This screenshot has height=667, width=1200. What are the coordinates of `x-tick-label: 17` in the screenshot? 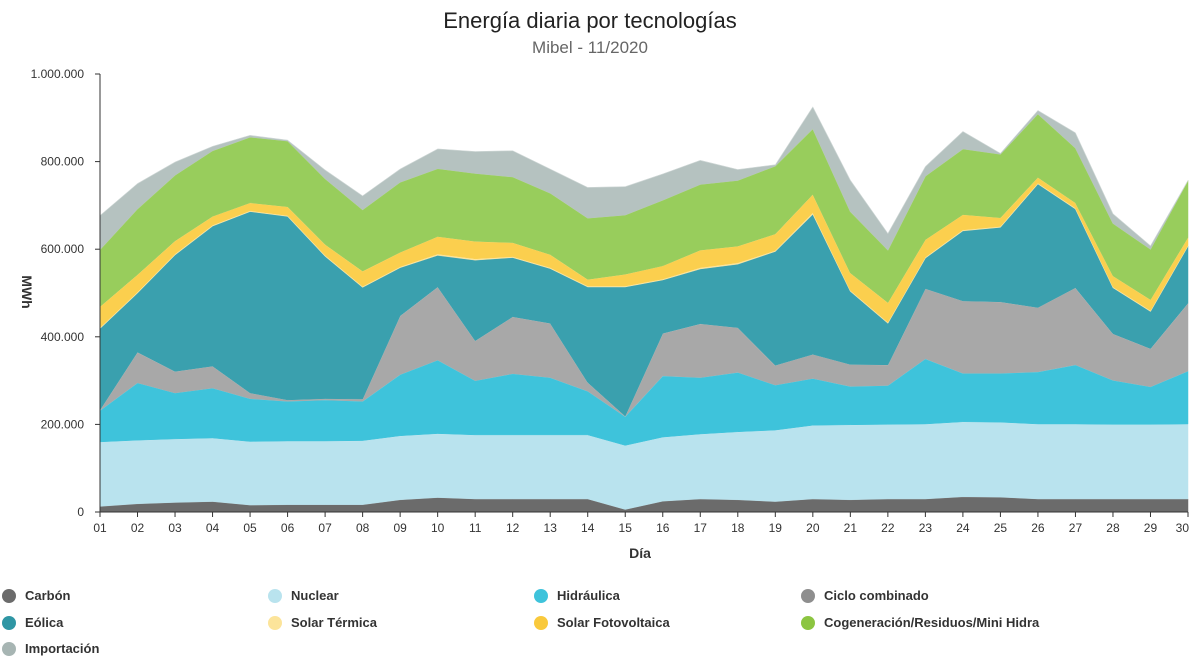 It's located at (701, 528).